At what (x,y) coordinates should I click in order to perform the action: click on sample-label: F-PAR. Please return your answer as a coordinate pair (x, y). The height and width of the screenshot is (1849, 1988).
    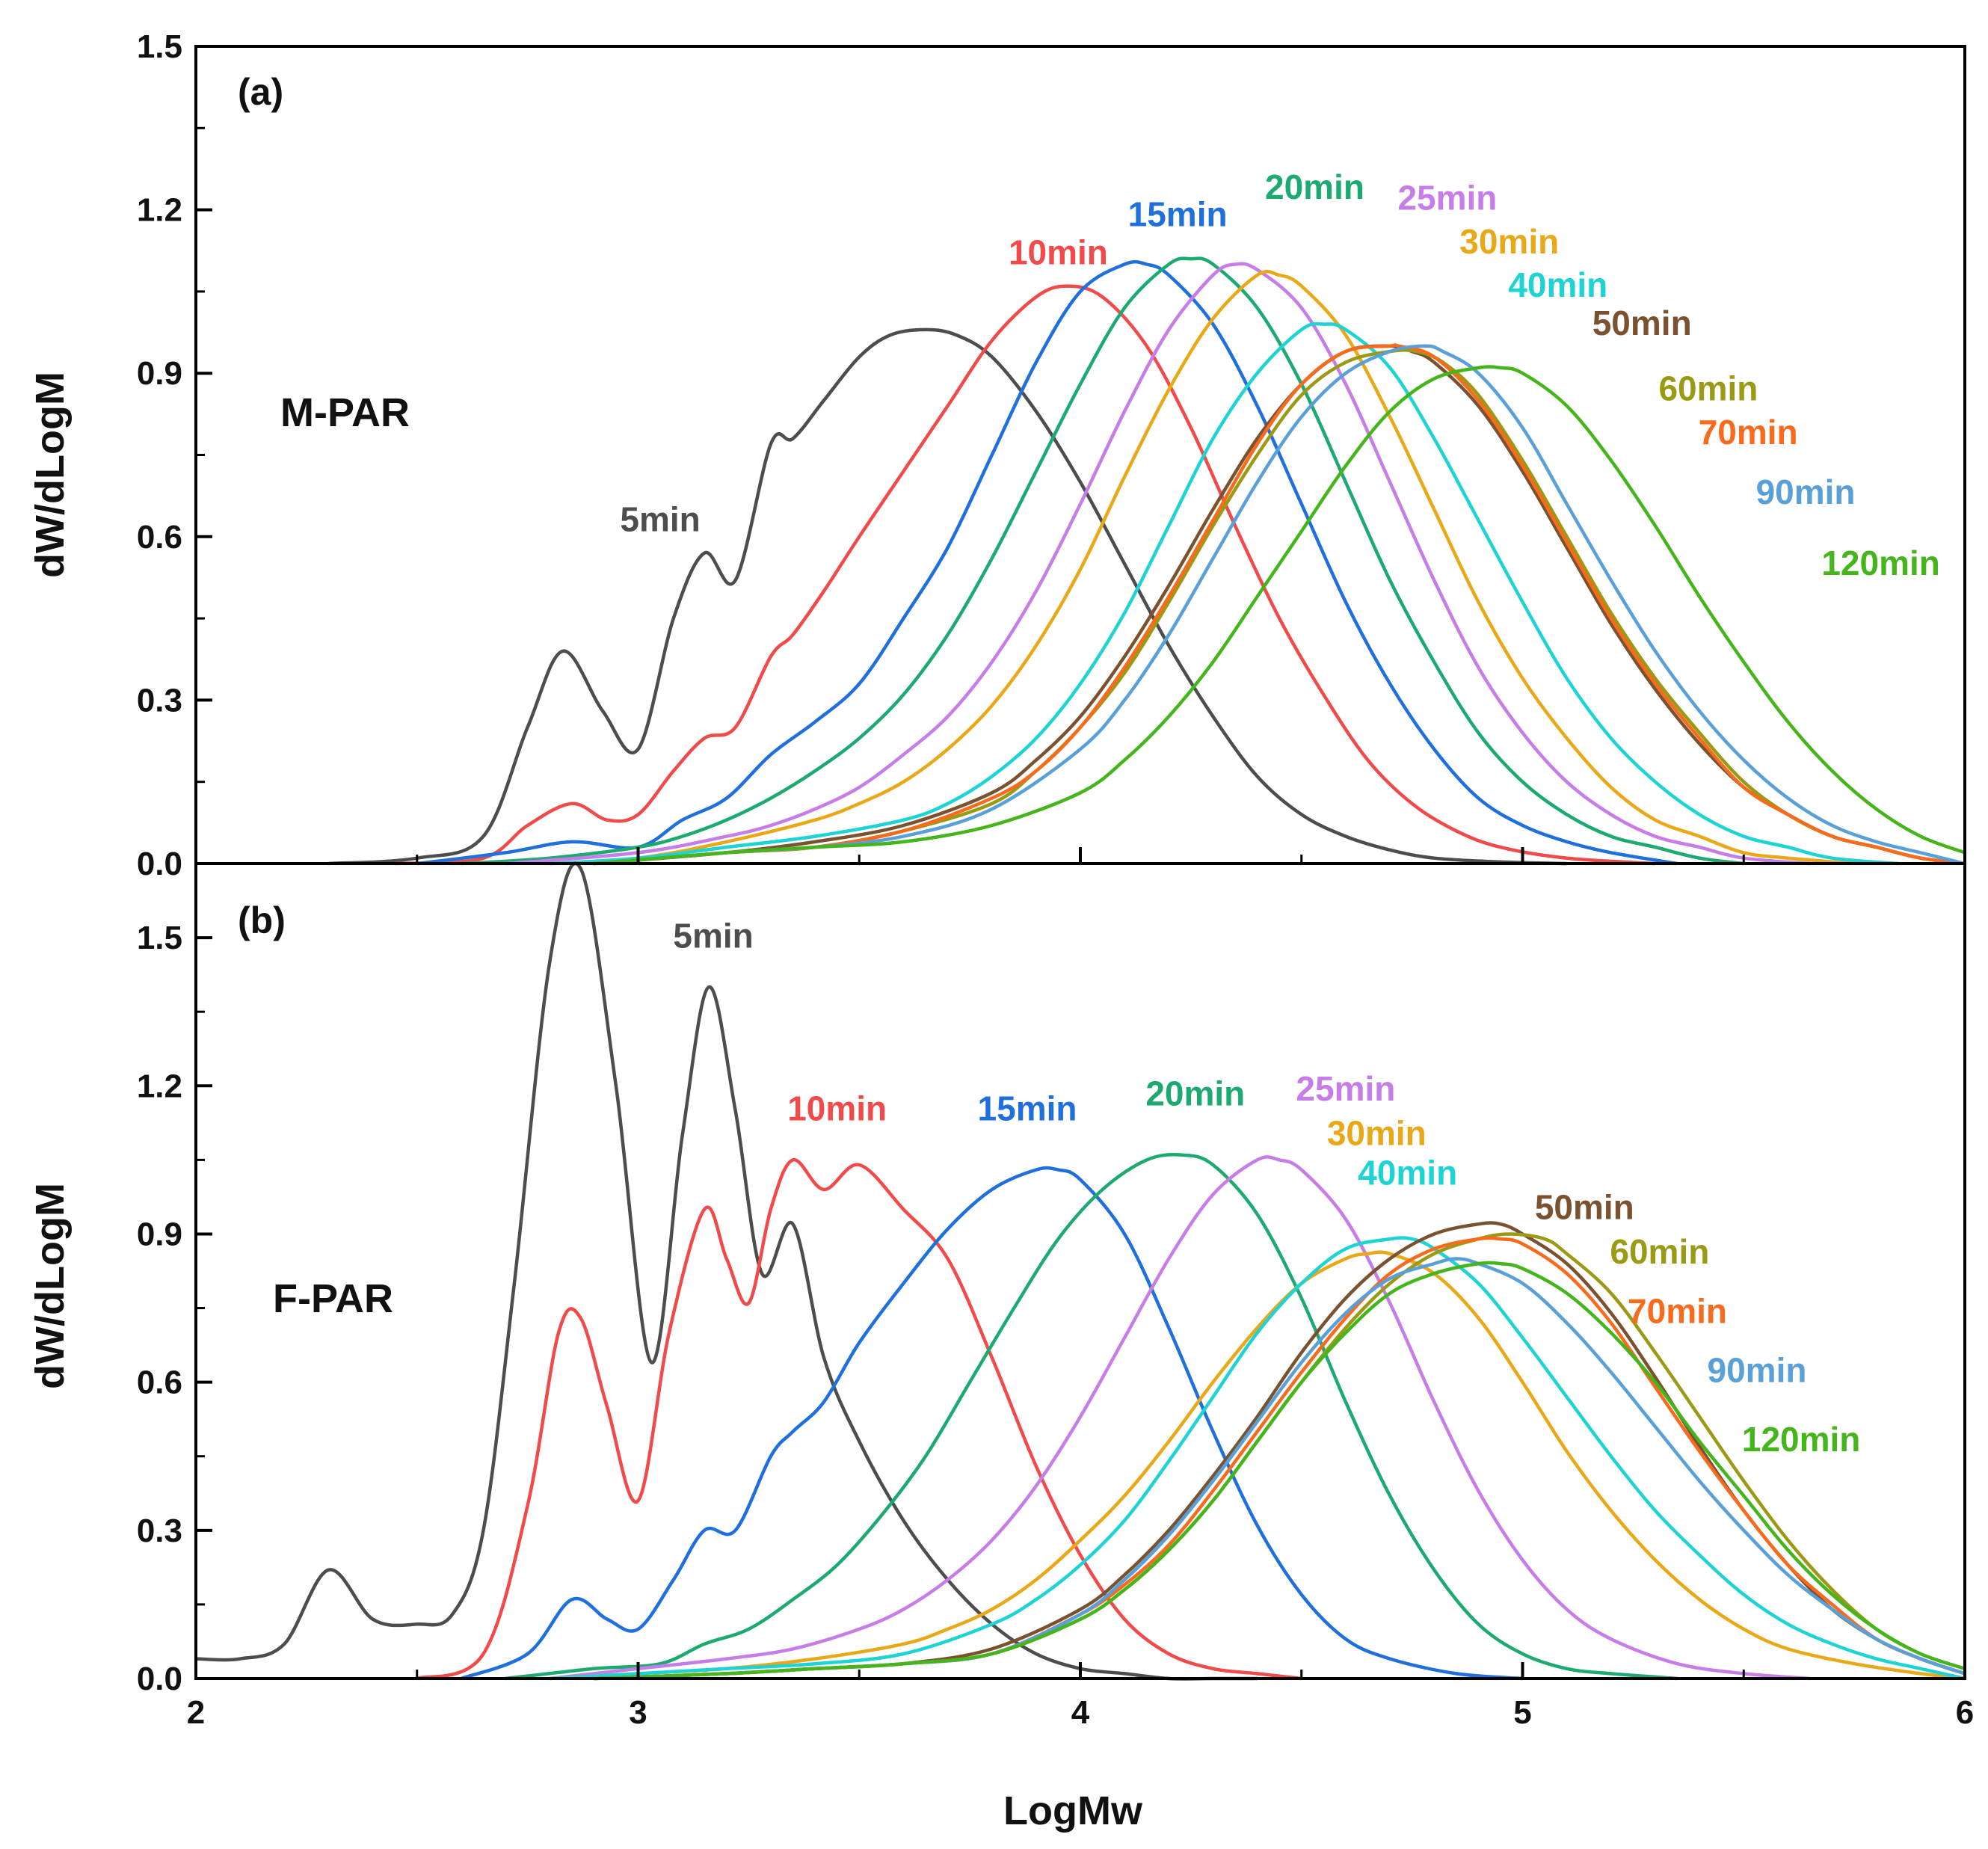
    Looking at the image, I should click on (333, 1298).